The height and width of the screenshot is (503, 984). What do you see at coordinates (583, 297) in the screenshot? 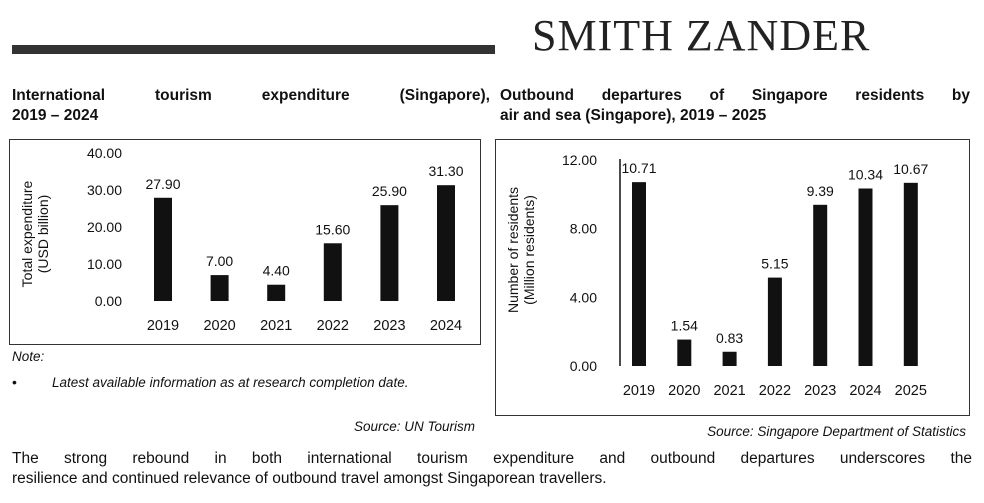
I see `right-ytick-label: 4.00` at bounding box center [583, 297].